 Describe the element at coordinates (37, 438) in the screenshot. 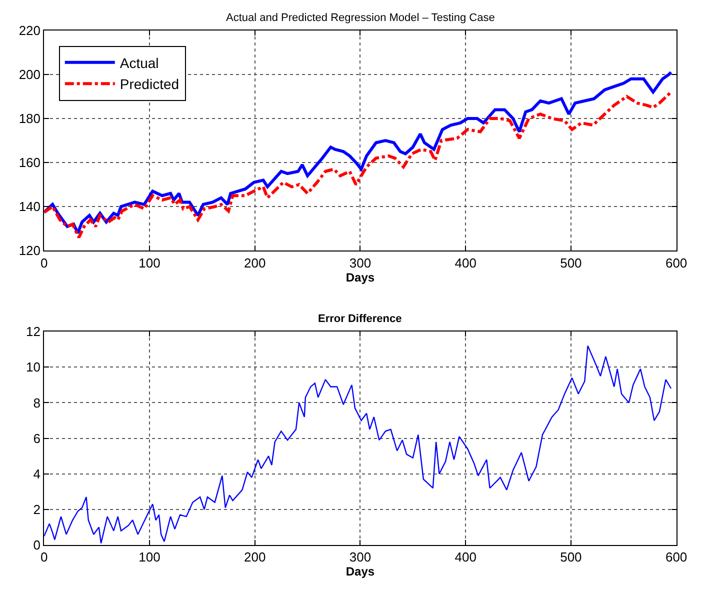

I see `y-tick-label: 6` at that location.